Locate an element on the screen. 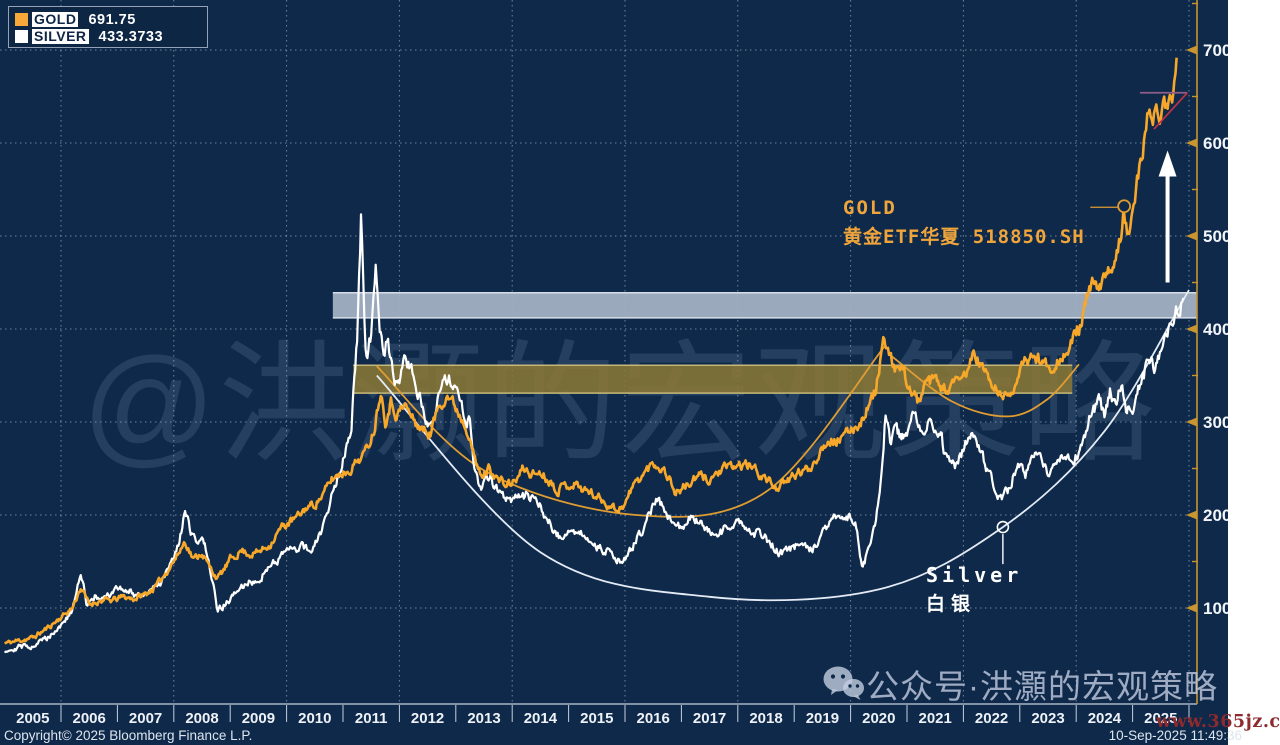  legend-label-silver: SILVER is located at coordinates (60, 36).